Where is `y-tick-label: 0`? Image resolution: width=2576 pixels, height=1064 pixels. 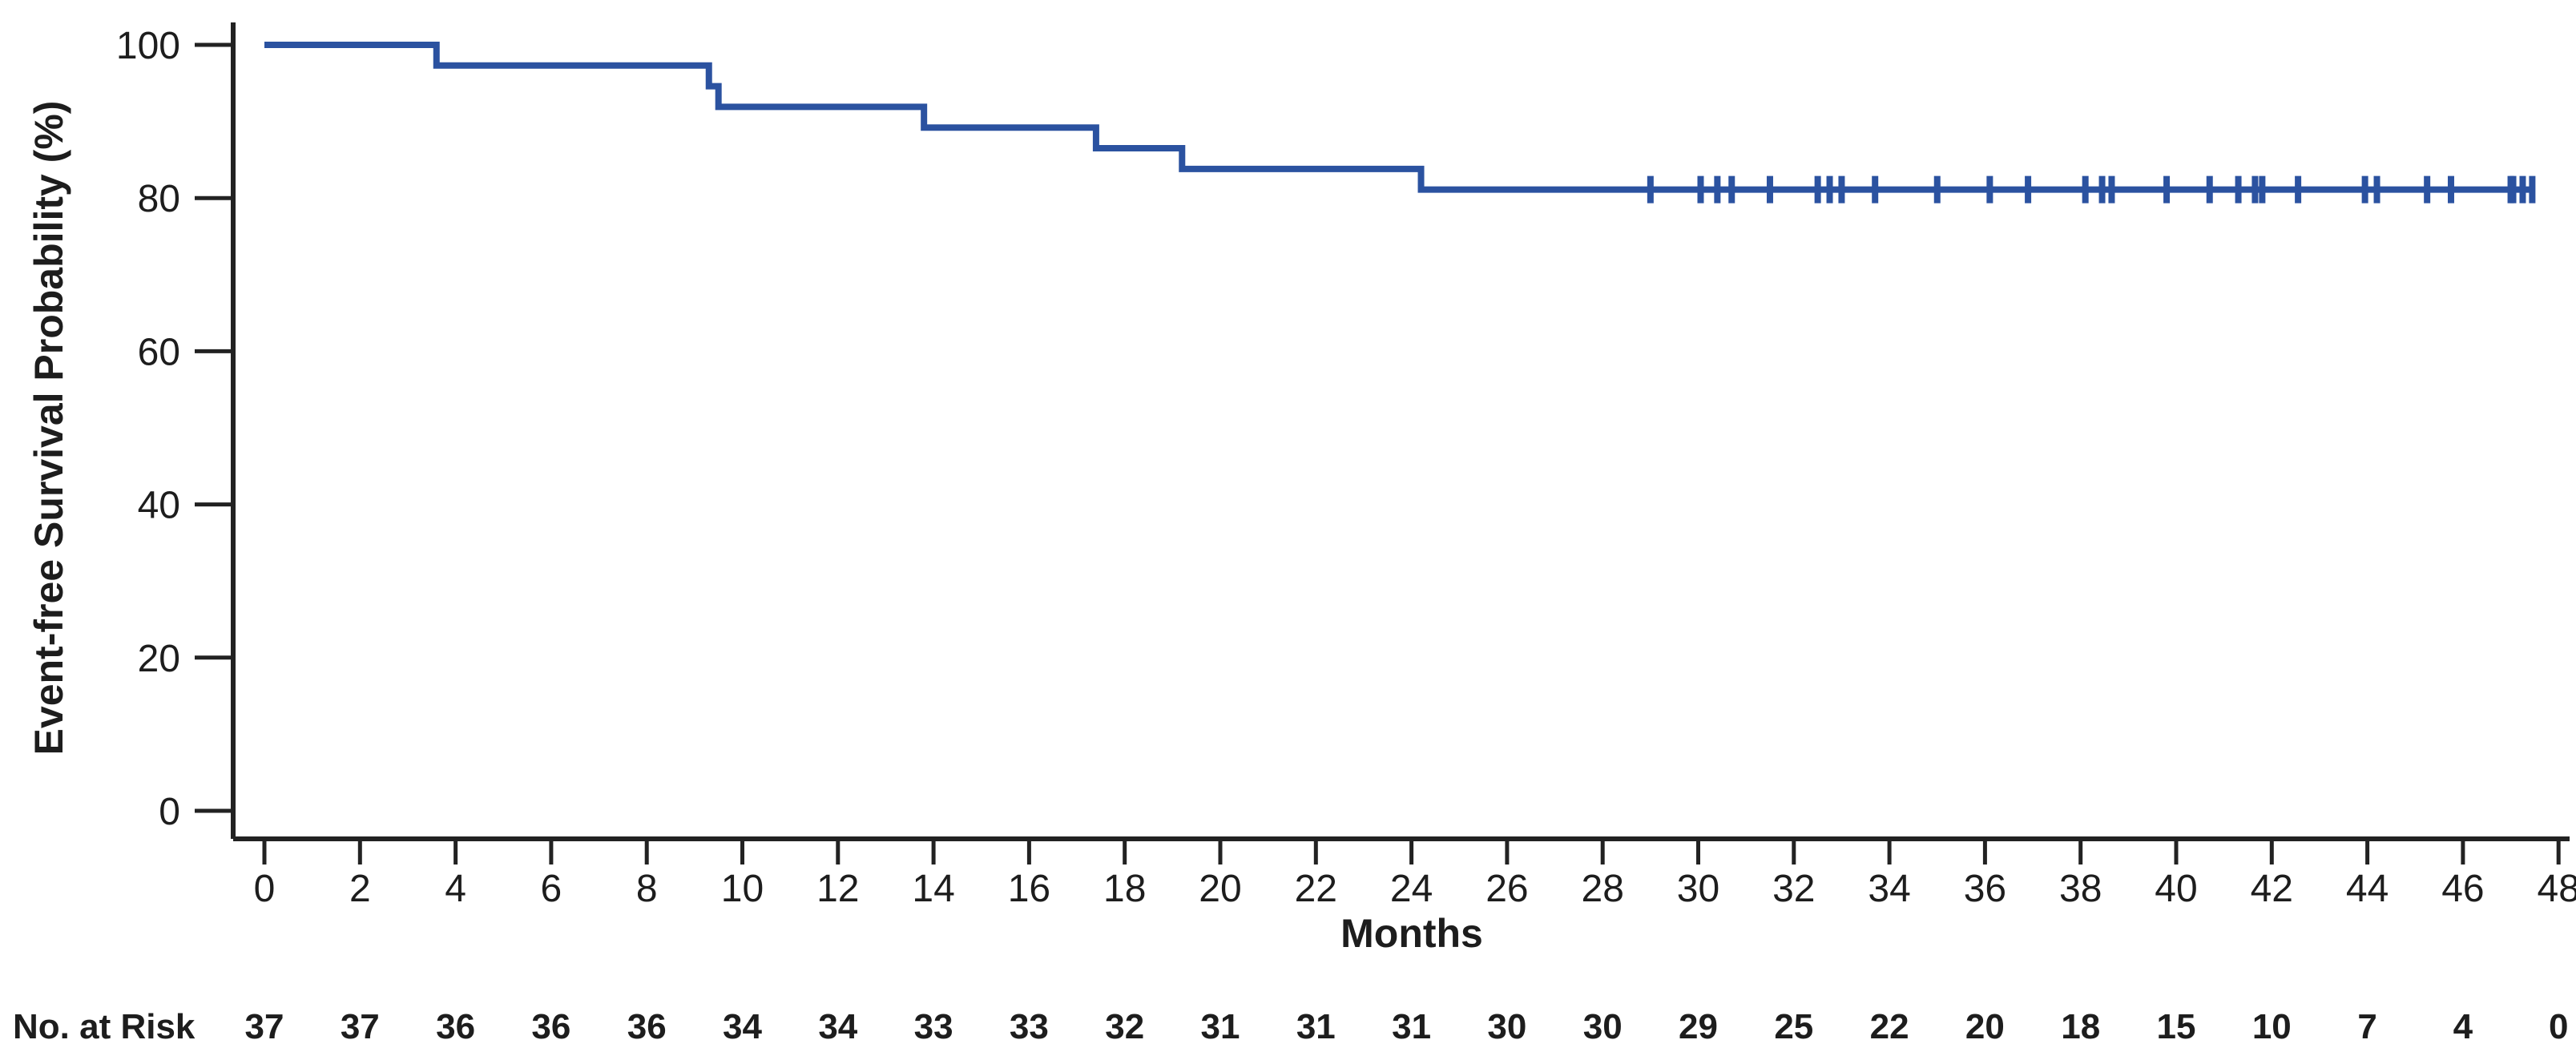 y-tick-label: 0 is located at coordinates (169, 812).